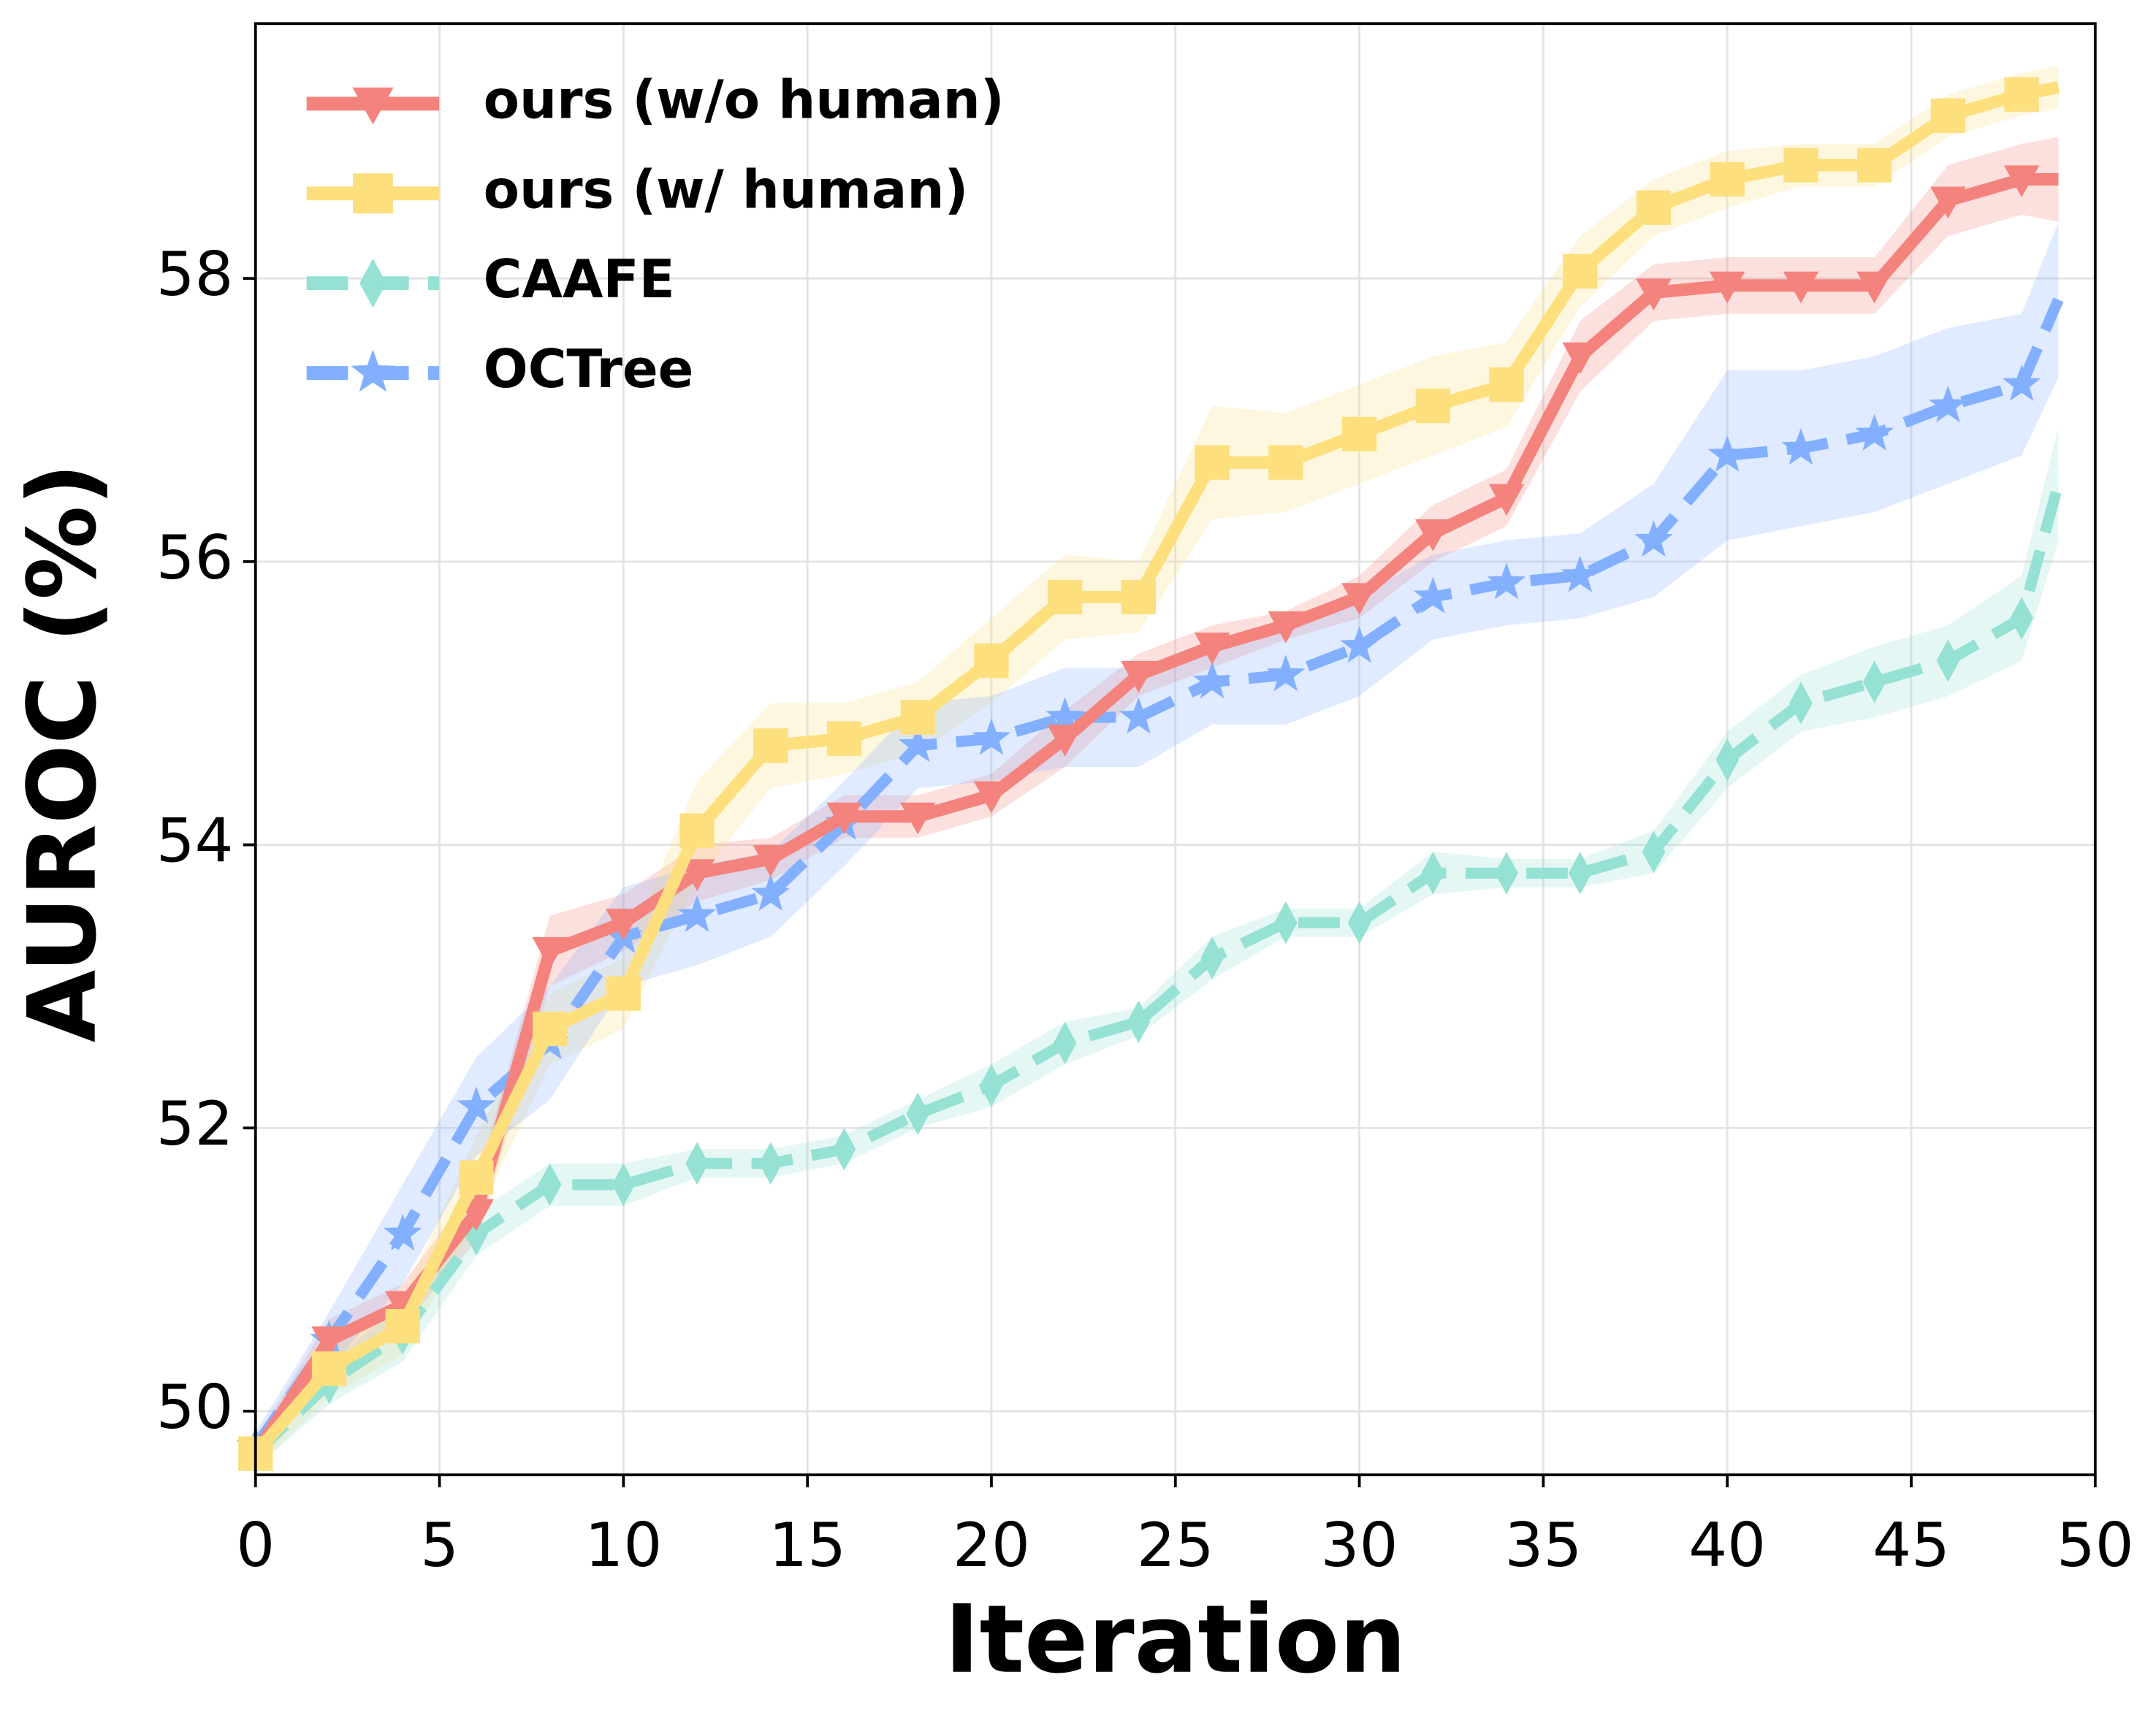 The width and height of the screenshot is (2156, 1718). I want to click on x-axis-label: Iteration, so click(1175, 1640).